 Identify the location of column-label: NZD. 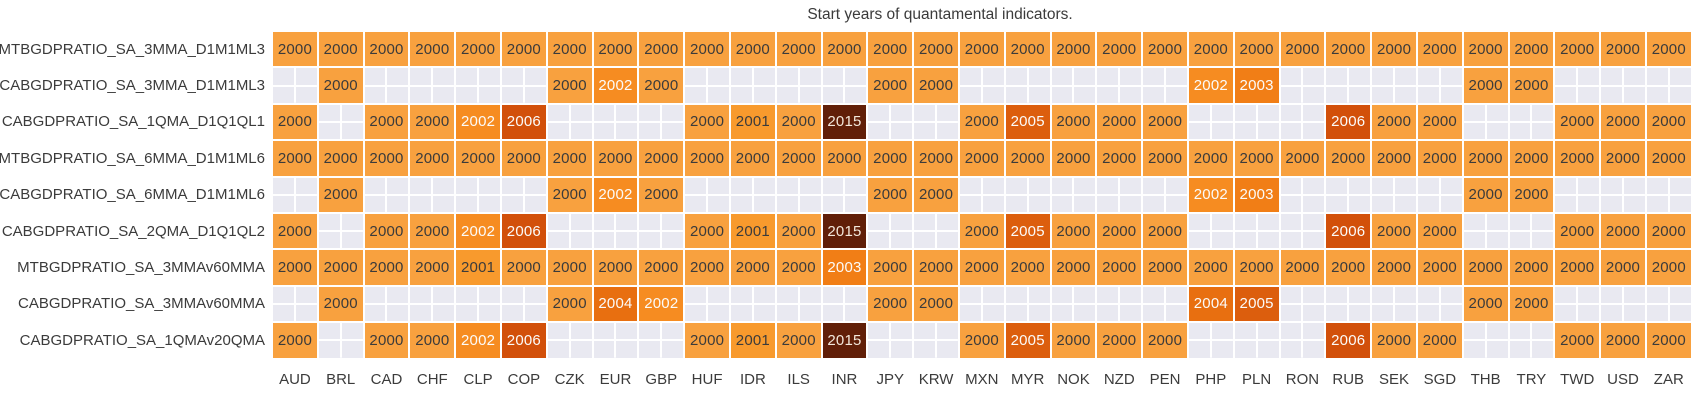
(1119, 379).